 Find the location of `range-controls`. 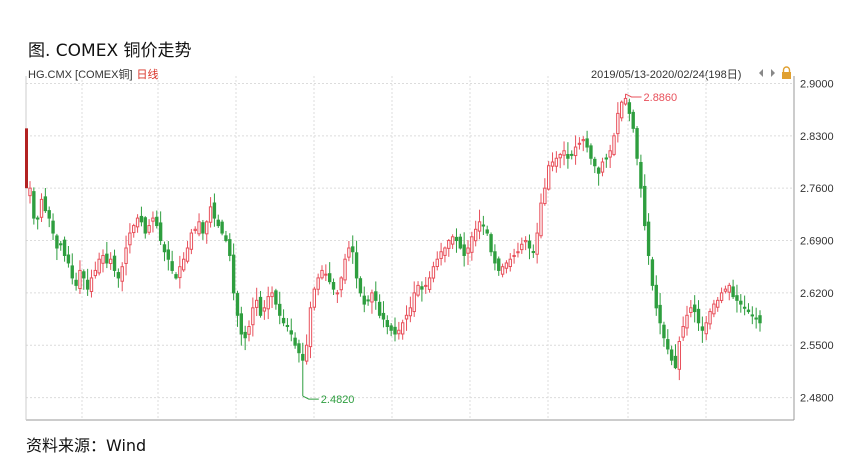

range-controls is located at coordinates (775, 72).